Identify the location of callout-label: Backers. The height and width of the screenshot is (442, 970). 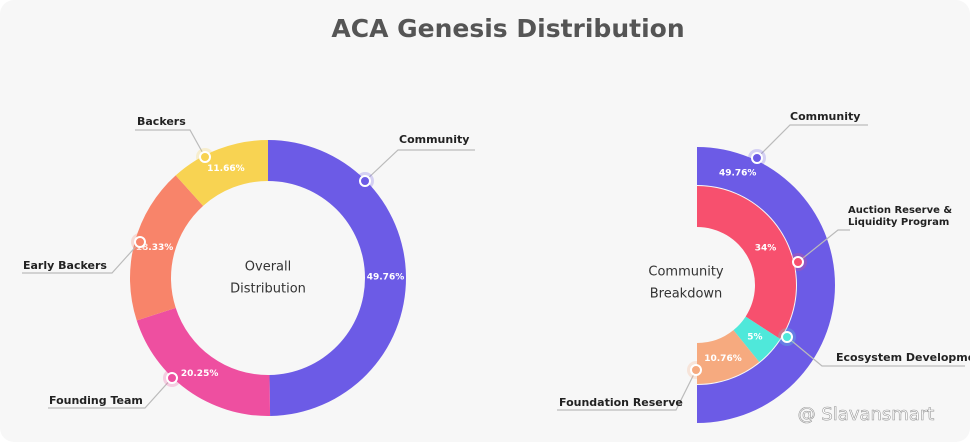
(161, 121).